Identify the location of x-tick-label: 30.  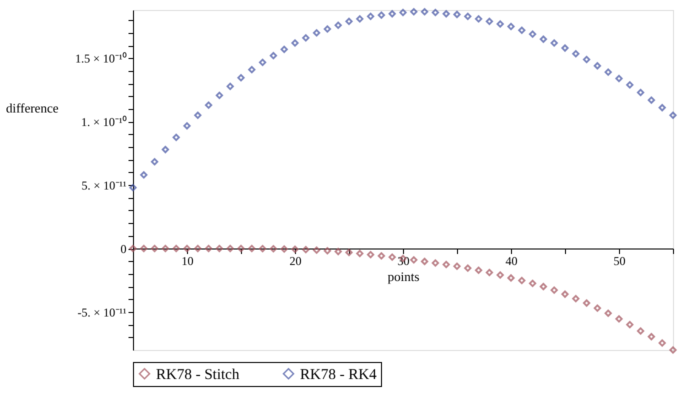
(404, 261).